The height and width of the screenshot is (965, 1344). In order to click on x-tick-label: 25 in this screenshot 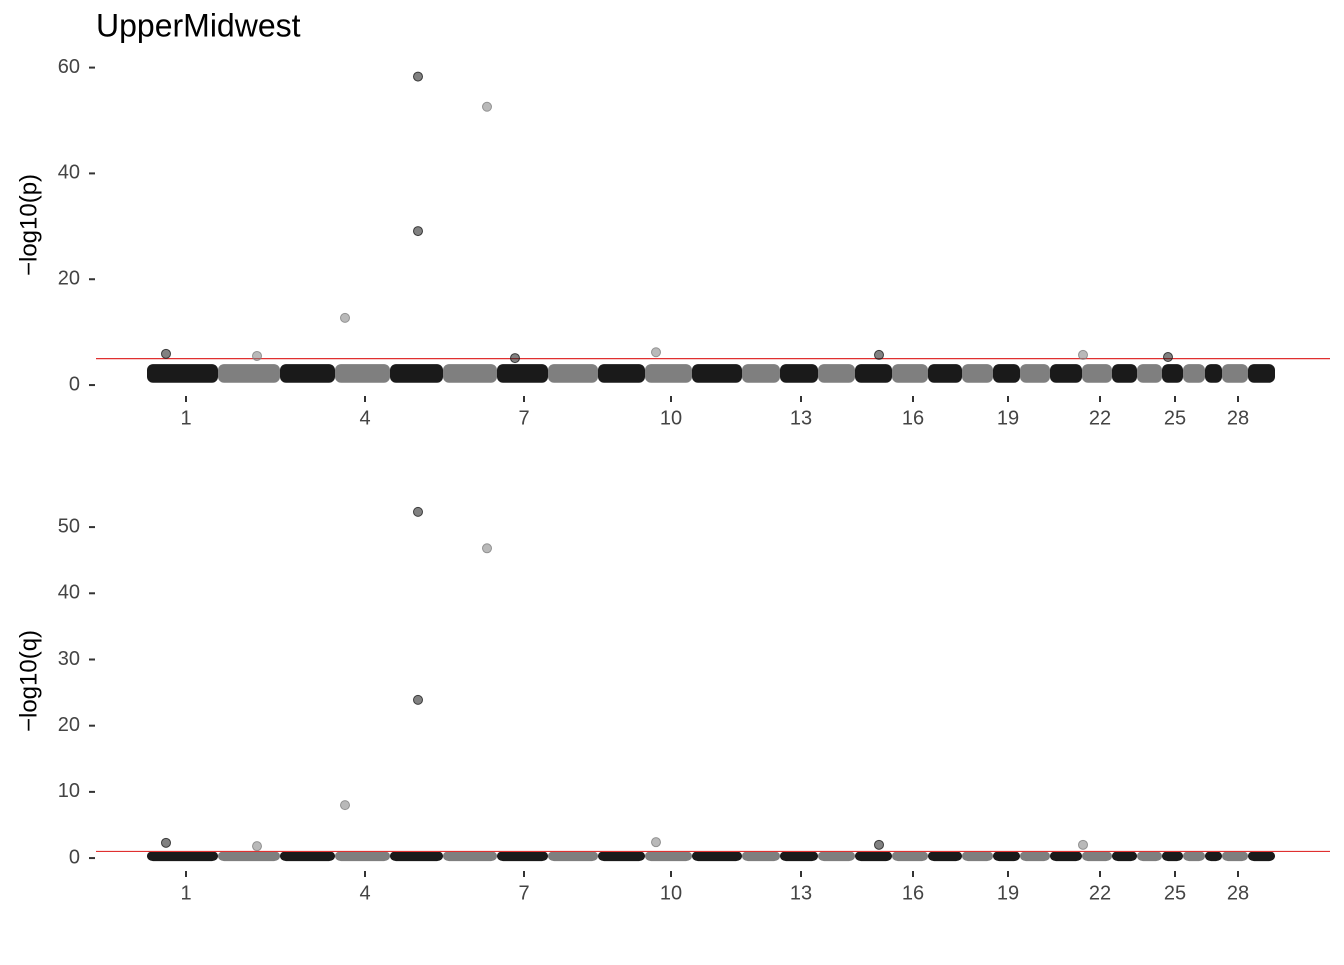, I will do `click(1175, 893)`.